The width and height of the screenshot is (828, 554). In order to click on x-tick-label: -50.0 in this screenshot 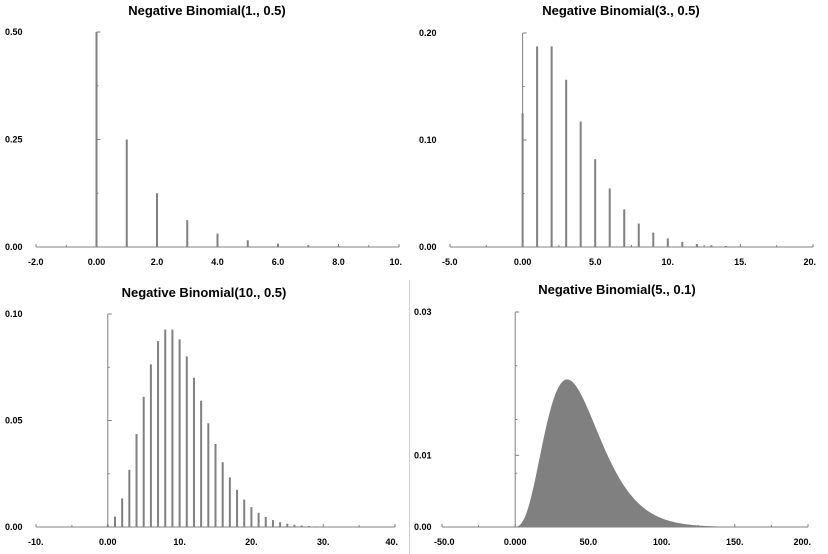, I will do `click(444, 542)`.